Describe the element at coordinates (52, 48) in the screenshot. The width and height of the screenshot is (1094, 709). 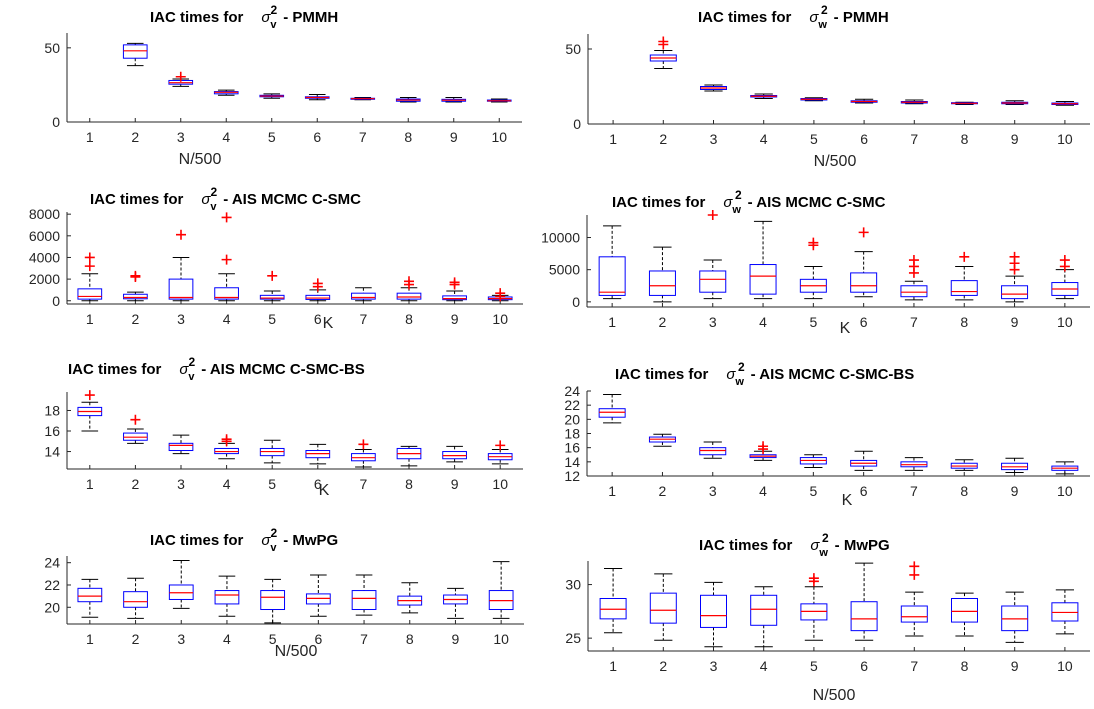
I see `y-tick-label: 50` at that location.